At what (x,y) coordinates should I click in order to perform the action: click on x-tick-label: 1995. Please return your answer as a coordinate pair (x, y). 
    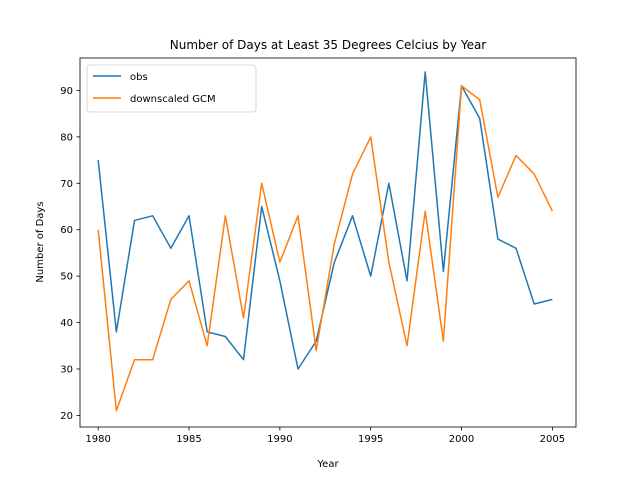
    Looking at the image, I should click on (370, 439).